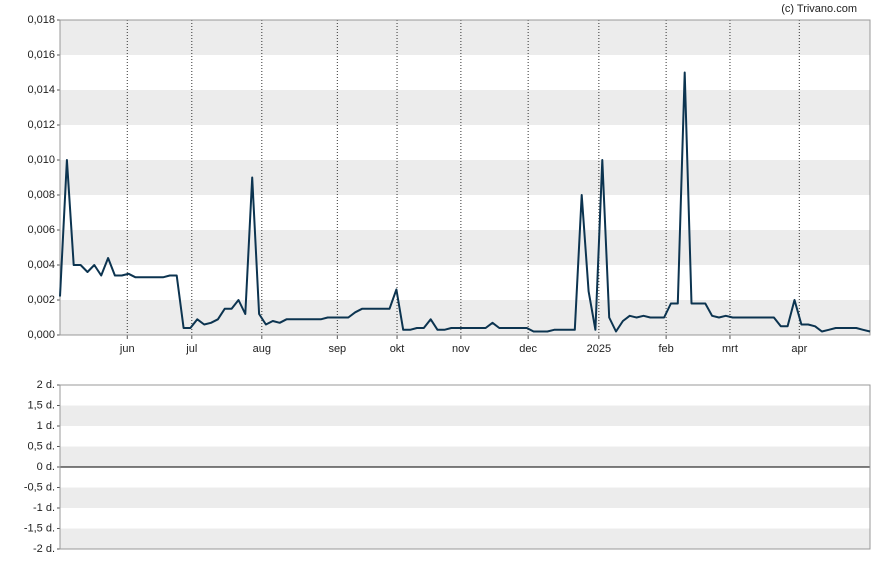 Image resolution: width=888 pixels, height=565 pixels. What do you see at coordinates (528, 349) in the screenshot?
I see `x-tick-label: dec` at bounding box center [528, 349].